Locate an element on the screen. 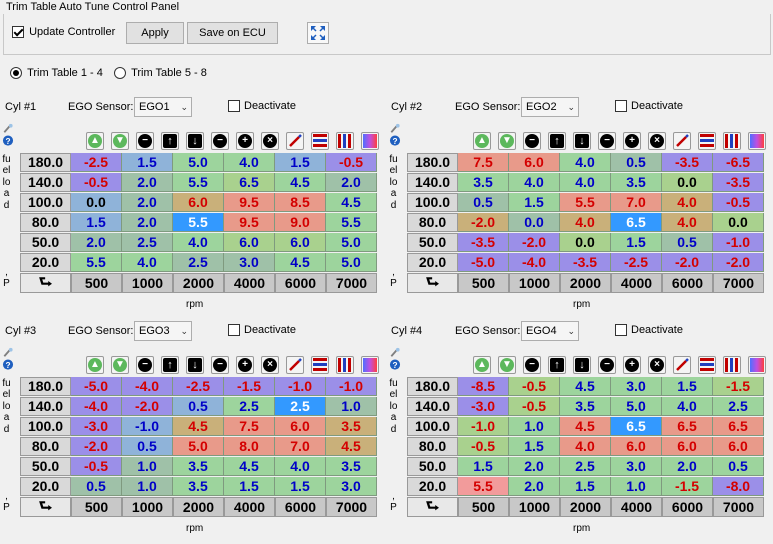  table-cell: -2.5 is located at coordinates (636, 262).